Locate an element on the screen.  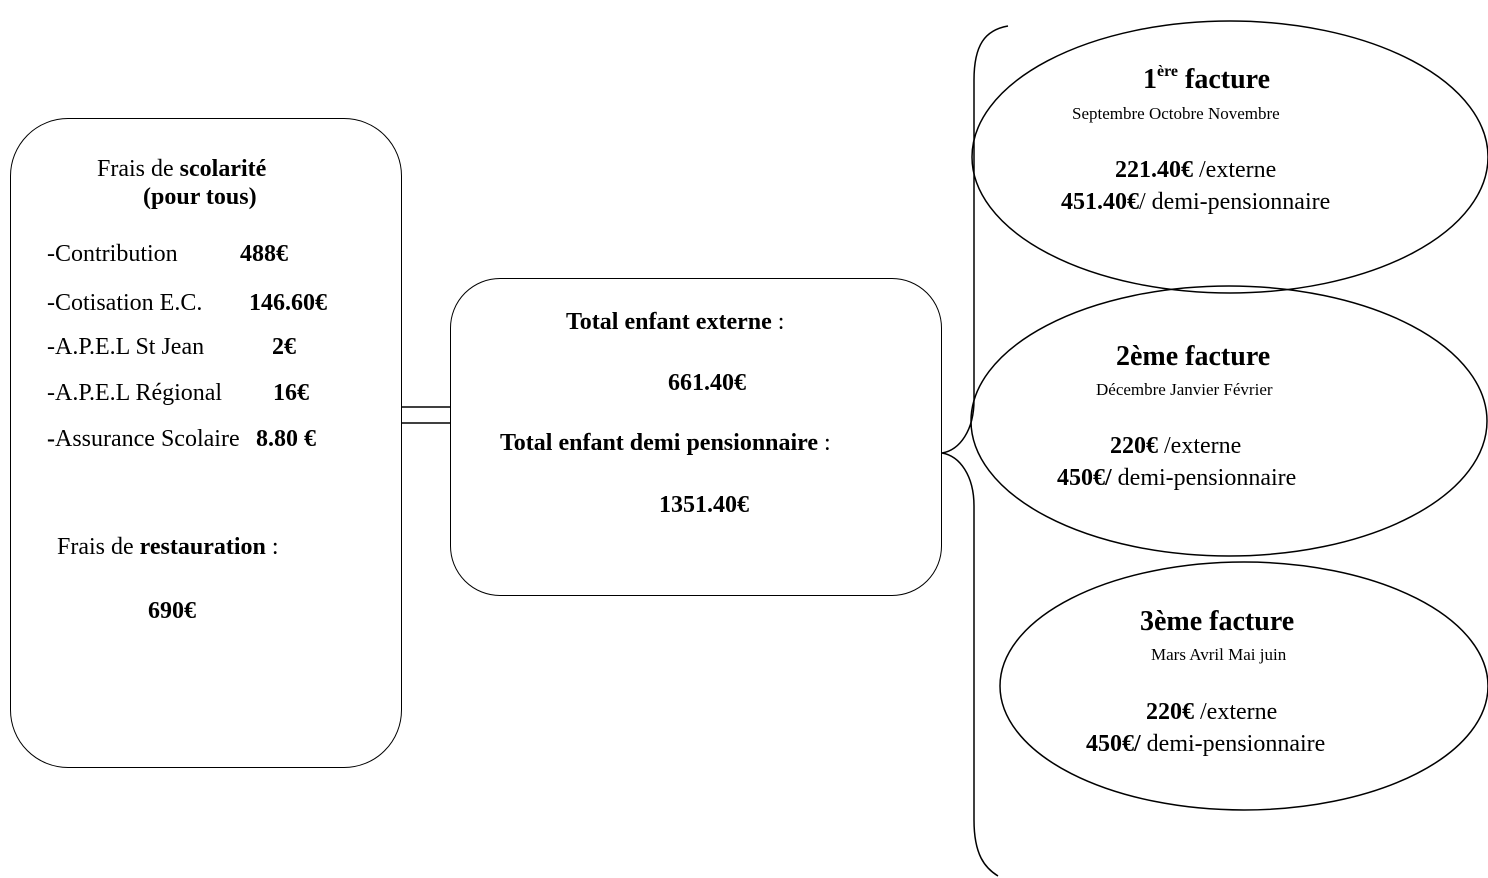
invoice-3-months: Mars Avril Mai juin is located at coordinates (1219, 654).